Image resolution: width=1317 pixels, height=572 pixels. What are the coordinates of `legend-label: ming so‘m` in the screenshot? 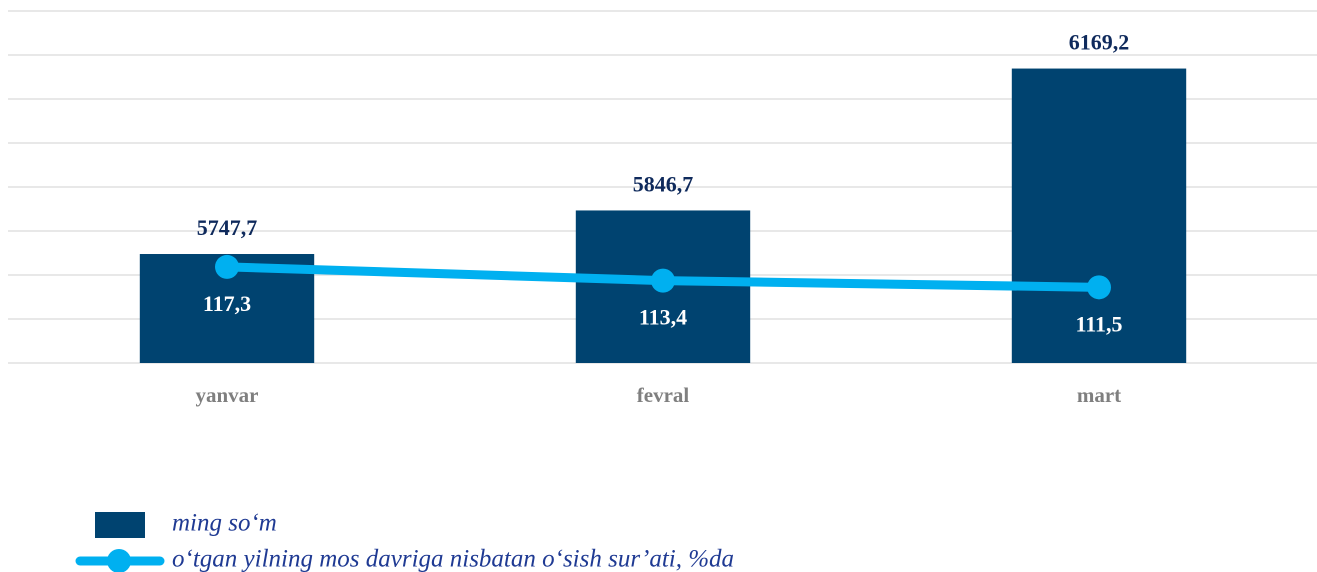 It's located at (224, 523).